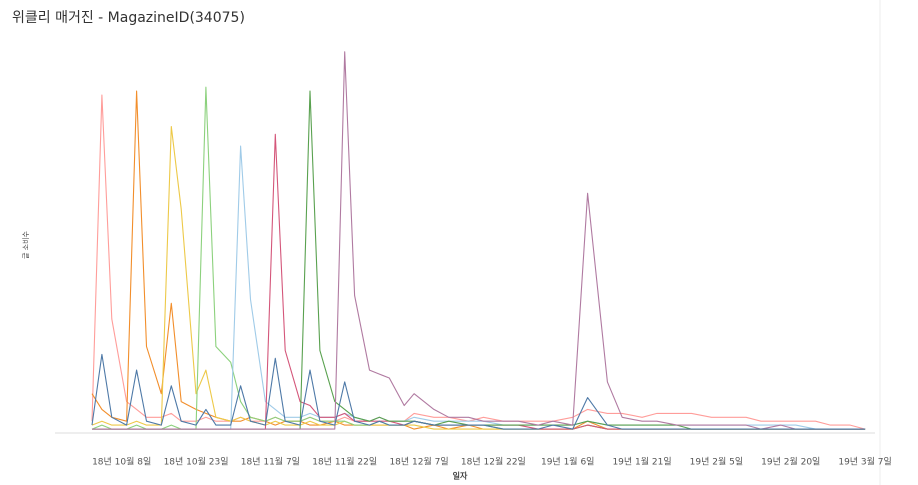  I want to click on x-tick-label: 19년 2월 20일, so click(790, 462).